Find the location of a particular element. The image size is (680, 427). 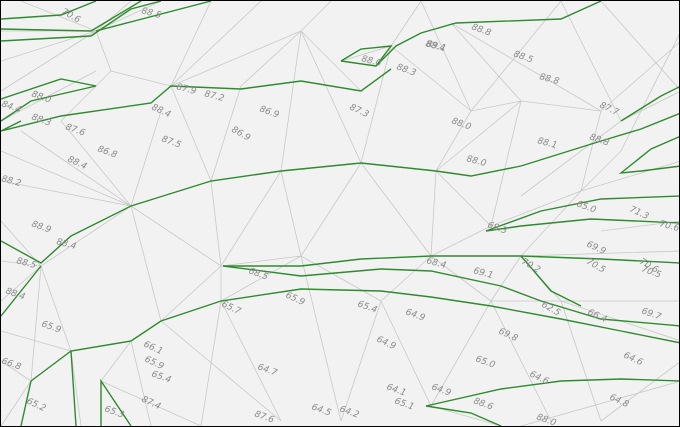

elevation-label: 65.7 is located at coordinates (231, 309).